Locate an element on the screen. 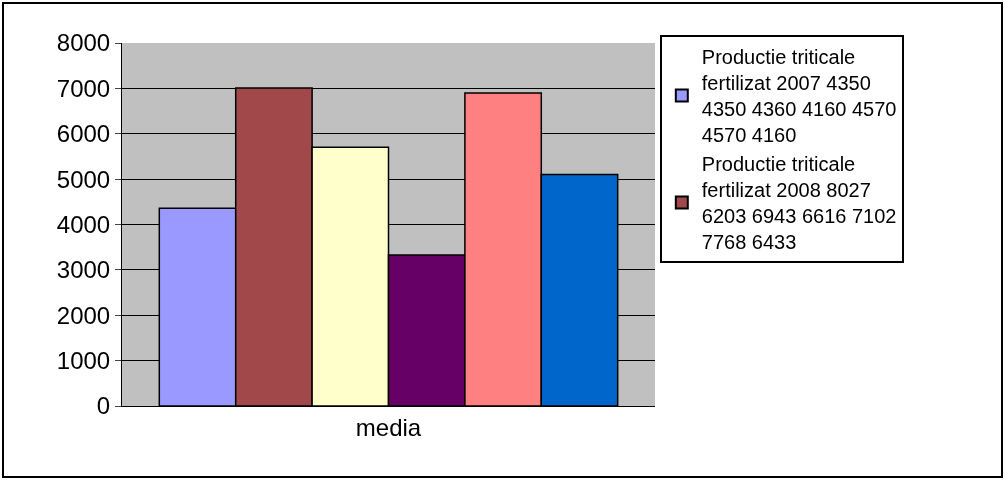 This screenshot has height=480, width=1005. y-tick-label: 1000 is located at coordinates (83, 361).